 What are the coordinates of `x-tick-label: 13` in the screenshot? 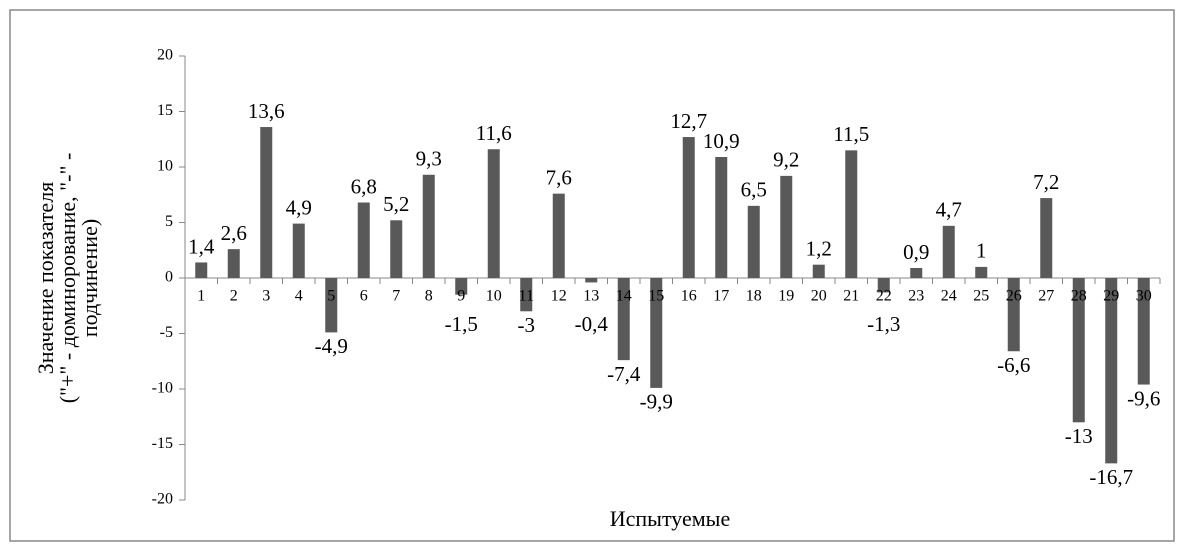 It's located at (591, 296).